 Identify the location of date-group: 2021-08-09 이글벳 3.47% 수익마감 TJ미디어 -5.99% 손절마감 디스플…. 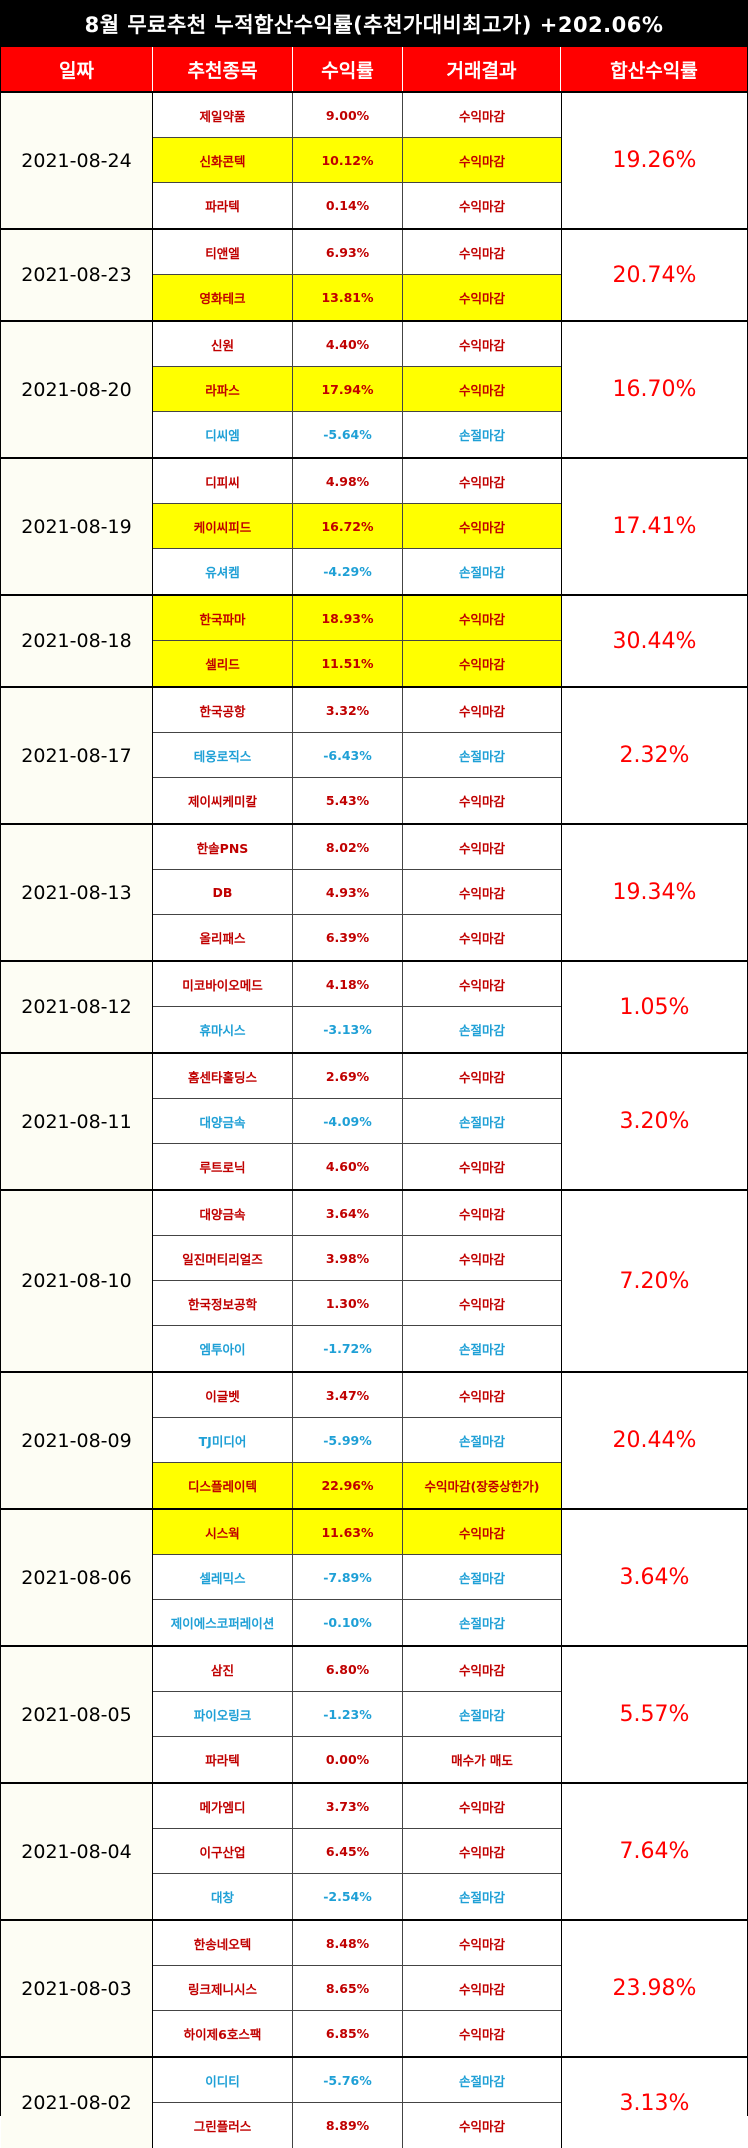
(374, 1439).